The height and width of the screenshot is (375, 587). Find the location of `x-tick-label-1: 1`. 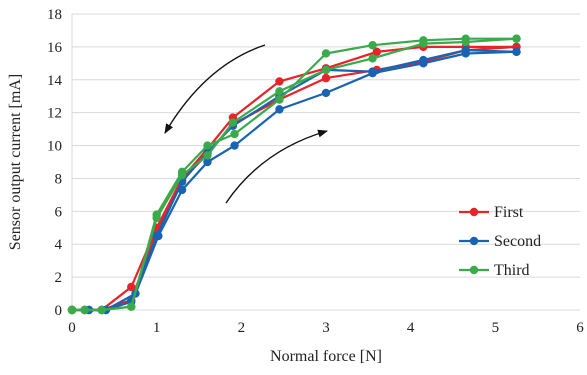

x-tick-label-1: 1 is located at coordinates (157, 328).